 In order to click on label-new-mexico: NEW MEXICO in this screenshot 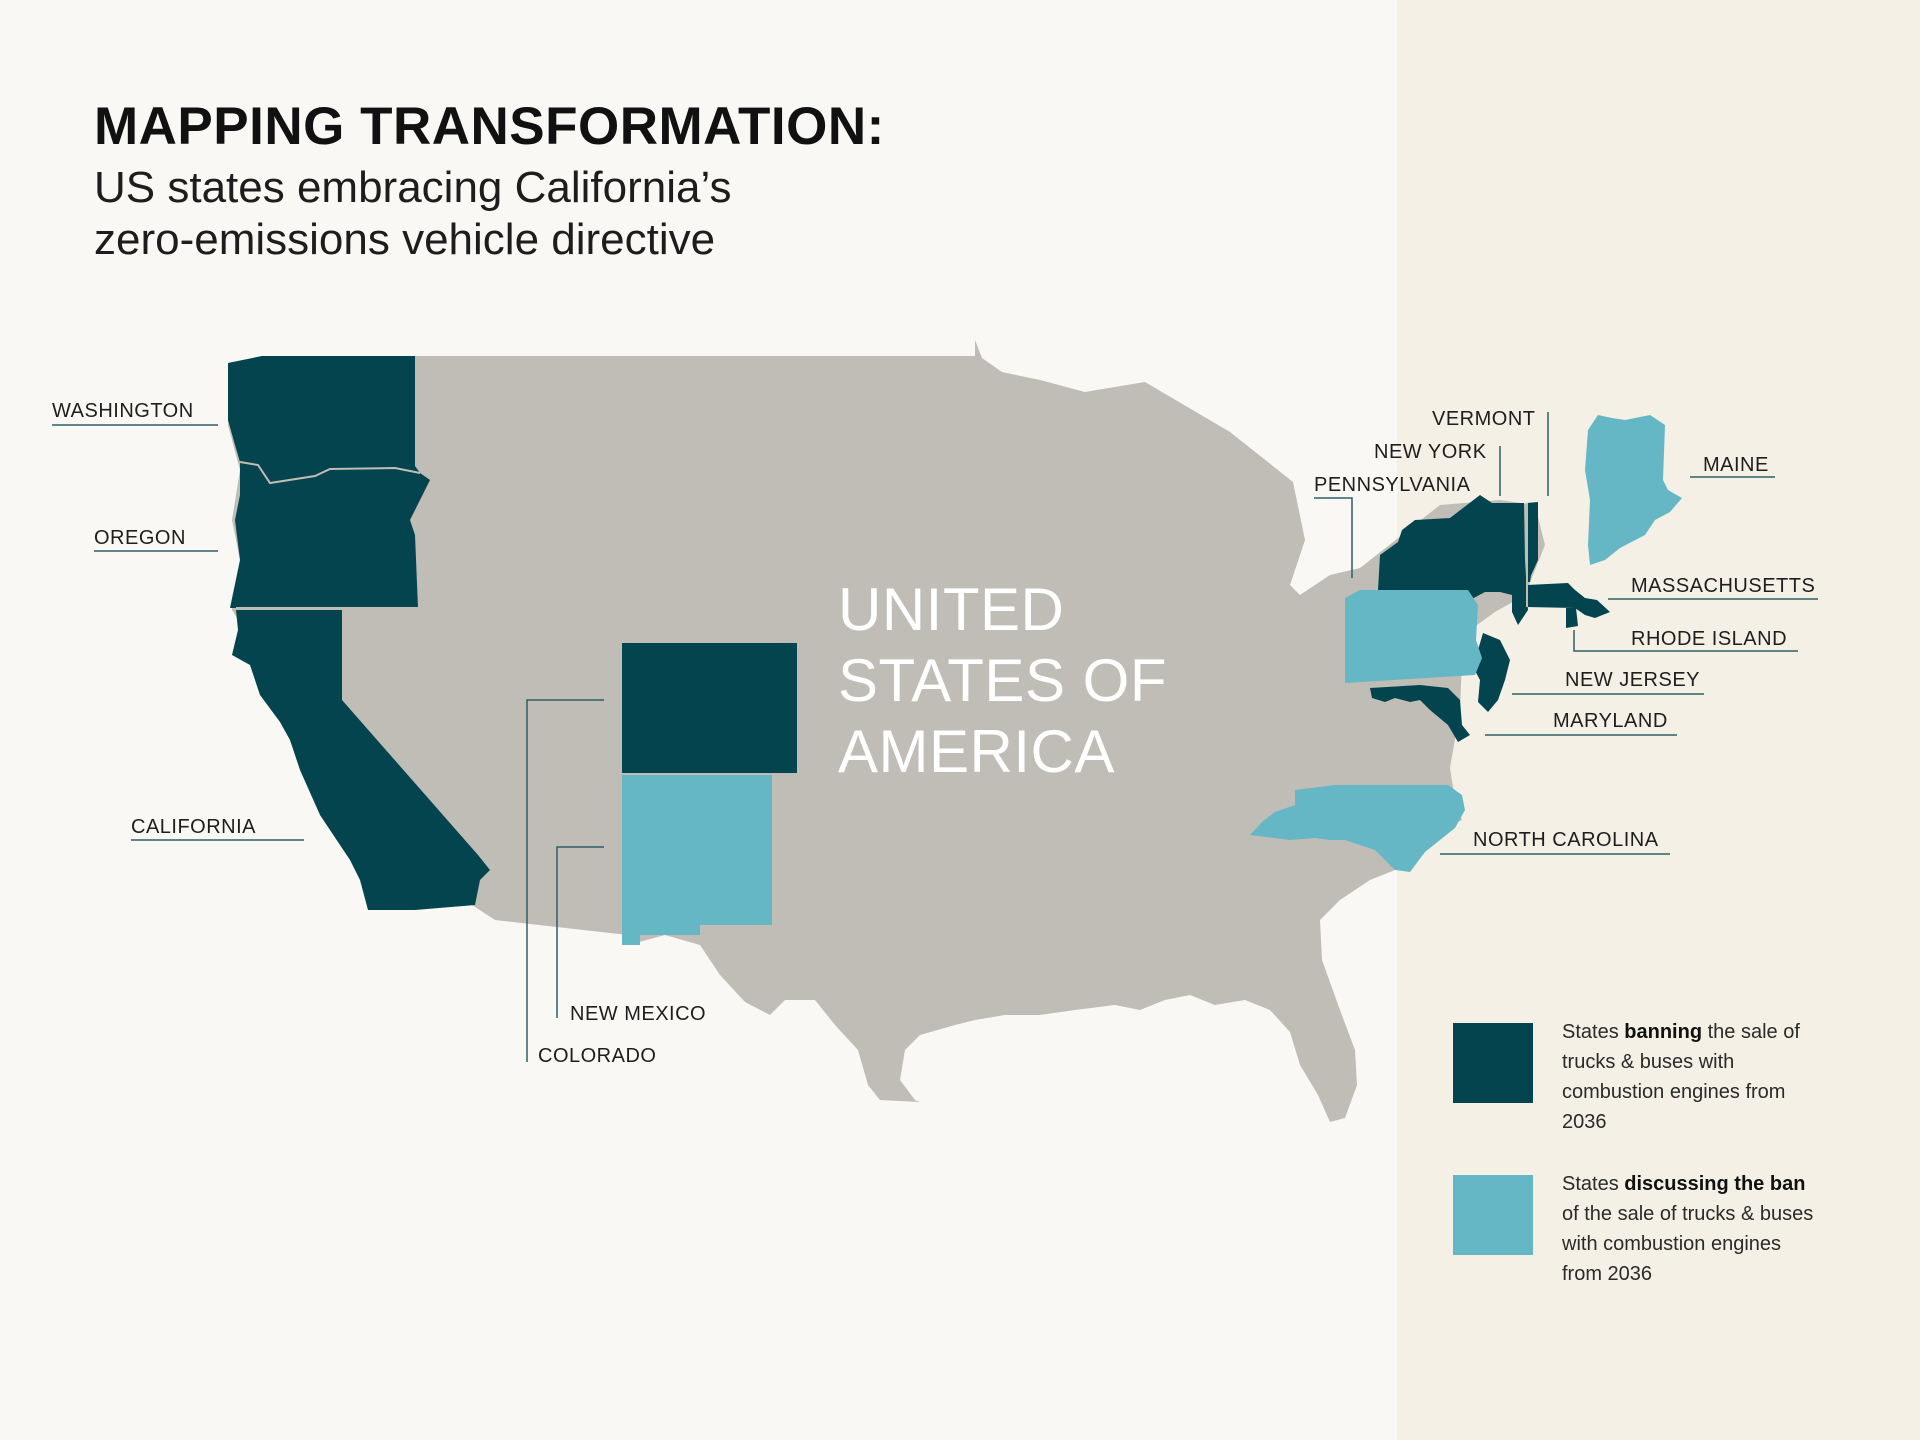, I will do `click(638, 1014)`.